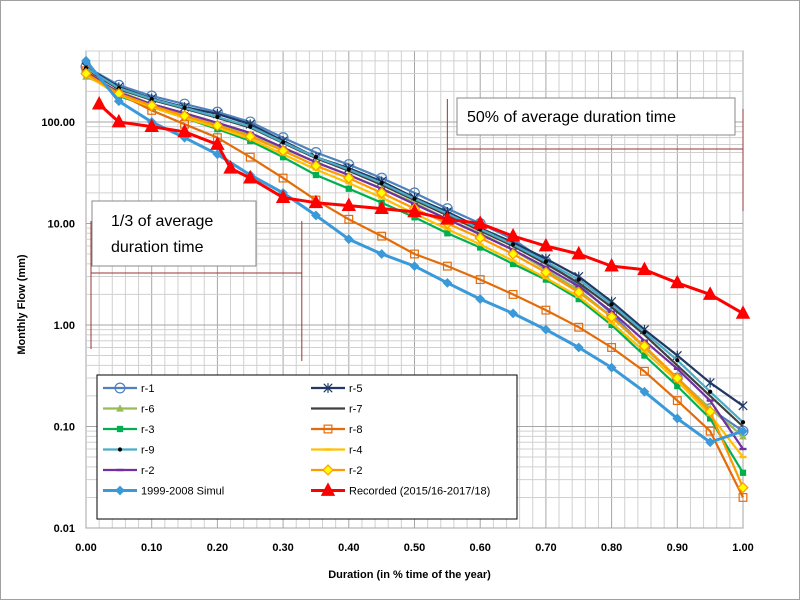  I want to click on x-tick-label: 0.00, so click(85, 548).